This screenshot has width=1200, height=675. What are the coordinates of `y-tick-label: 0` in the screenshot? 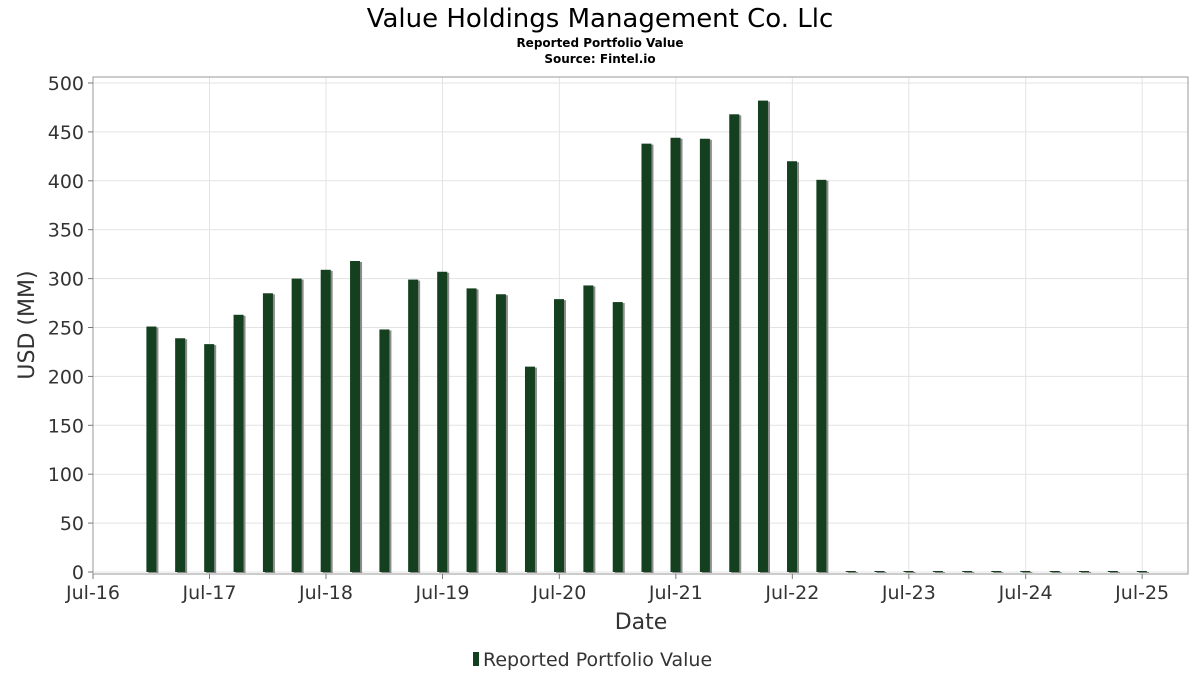 It's located at (78, 573).